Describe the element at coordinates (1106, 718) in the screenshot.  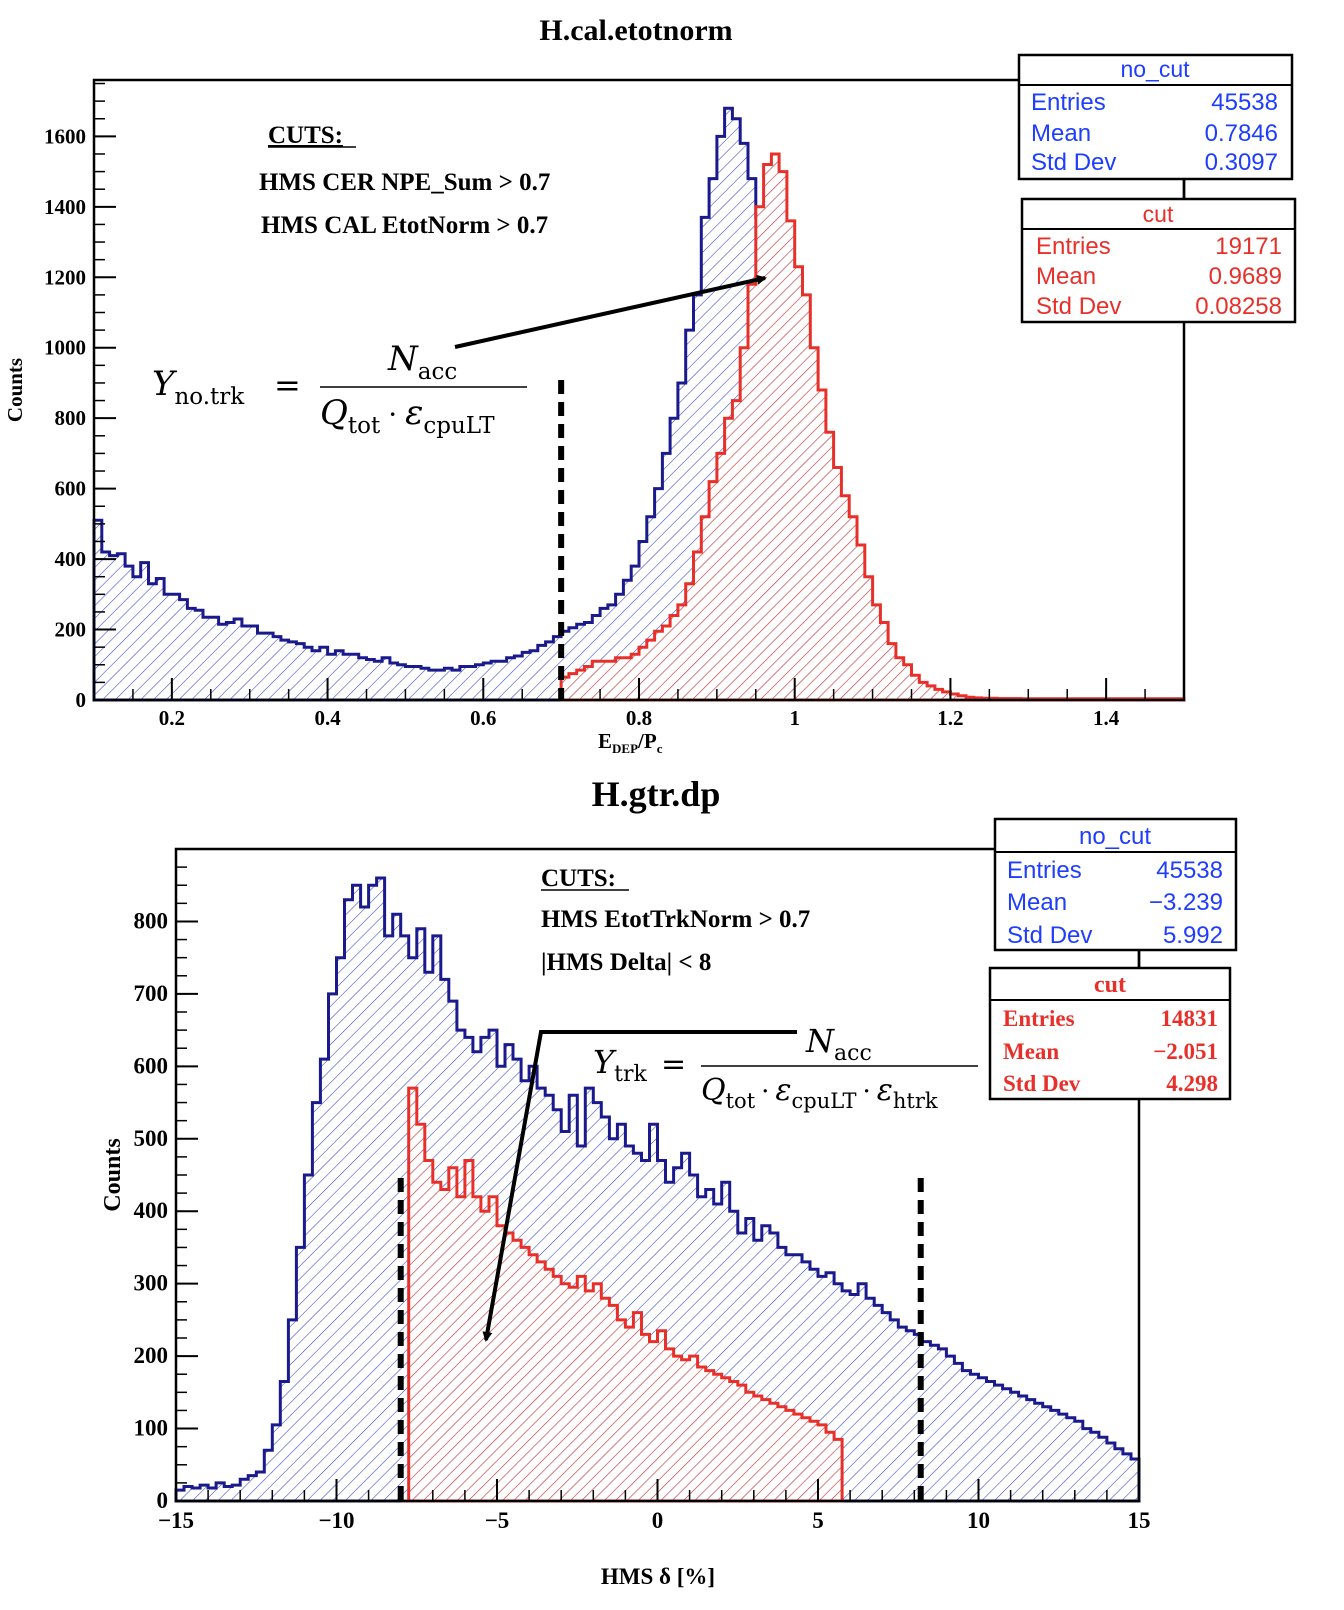
I see `x-tick-label: 1.4` at that location.